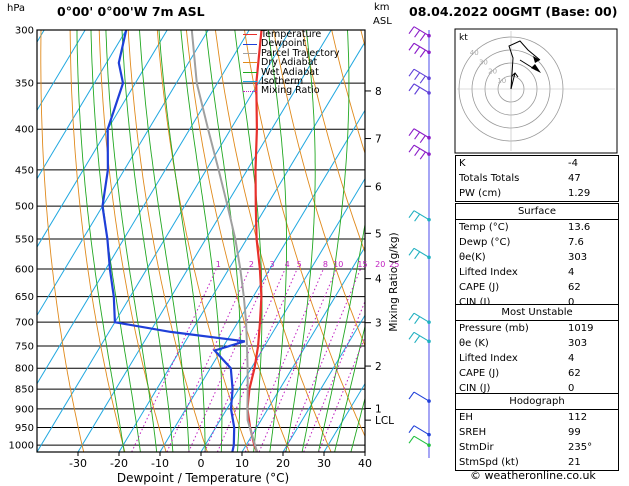  I want to click on legend-label: Mixing Ratio, so click(290, 91).